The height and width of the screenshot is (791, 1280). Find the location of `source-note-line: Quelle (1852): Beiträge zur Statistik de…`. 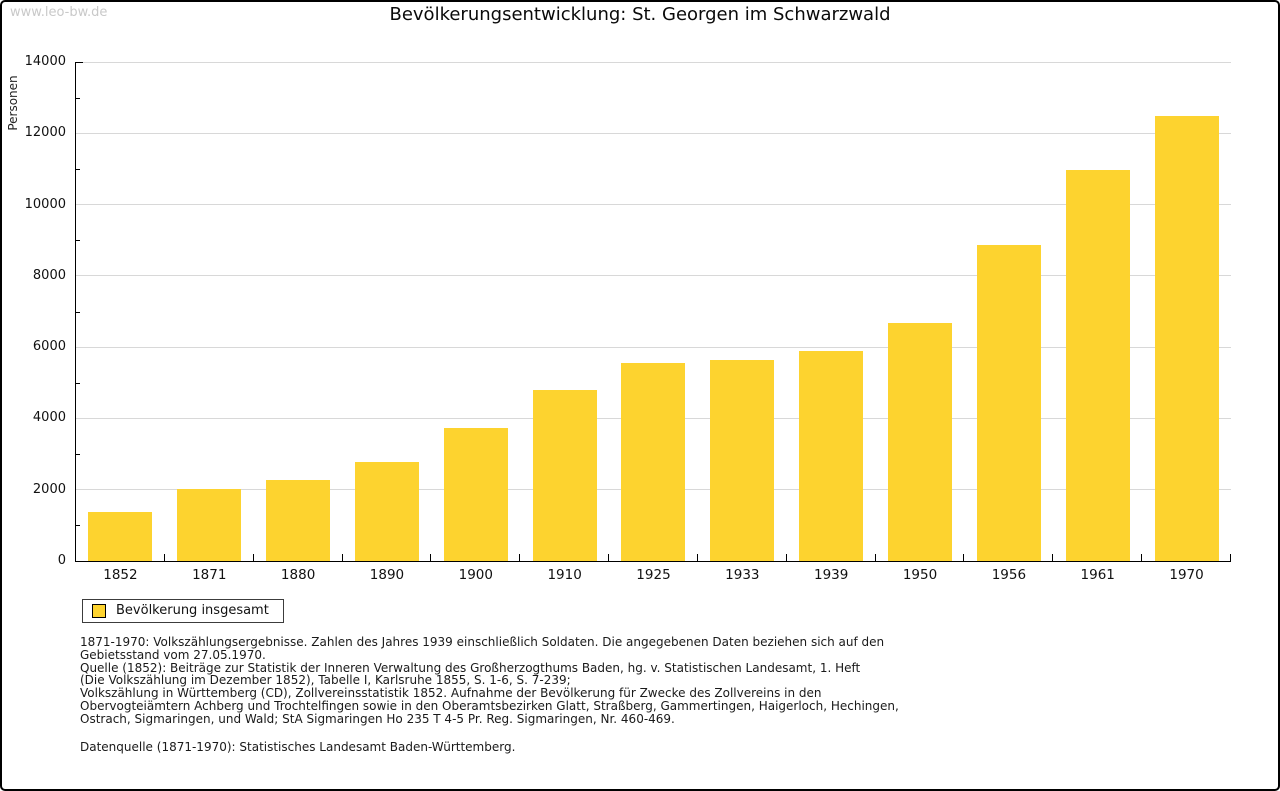

source-note-line: Quelle (1852): Beiträge zur Statistik de… is located at coordinates (470, 667).